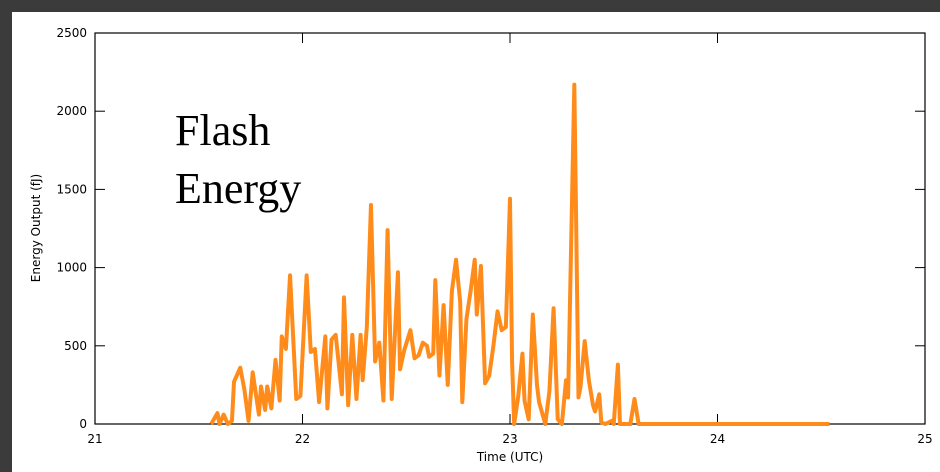  I want to click on x-tick-label: 22, so click(302, 439).